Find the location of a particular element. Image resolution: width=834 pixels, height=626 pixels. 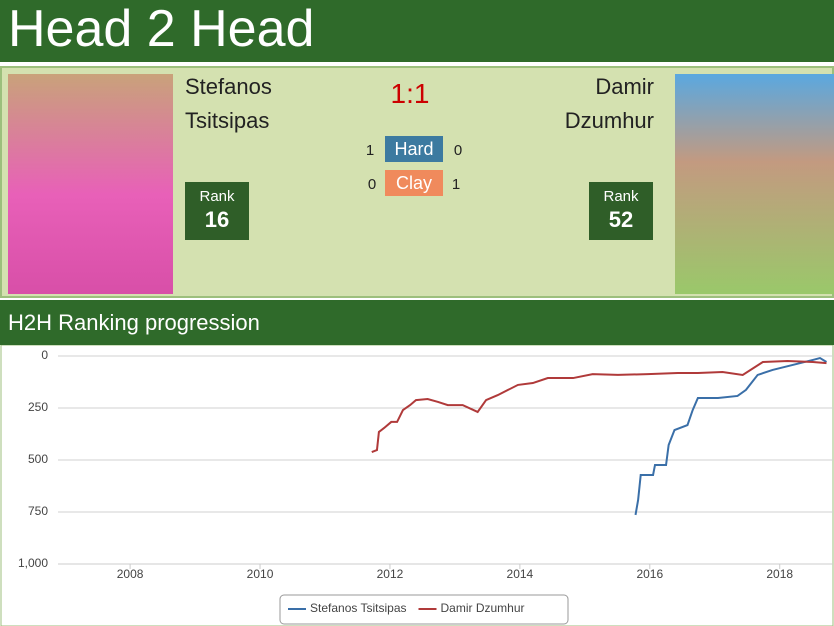

surface-label: Hard is located at coordinates (414, 149).